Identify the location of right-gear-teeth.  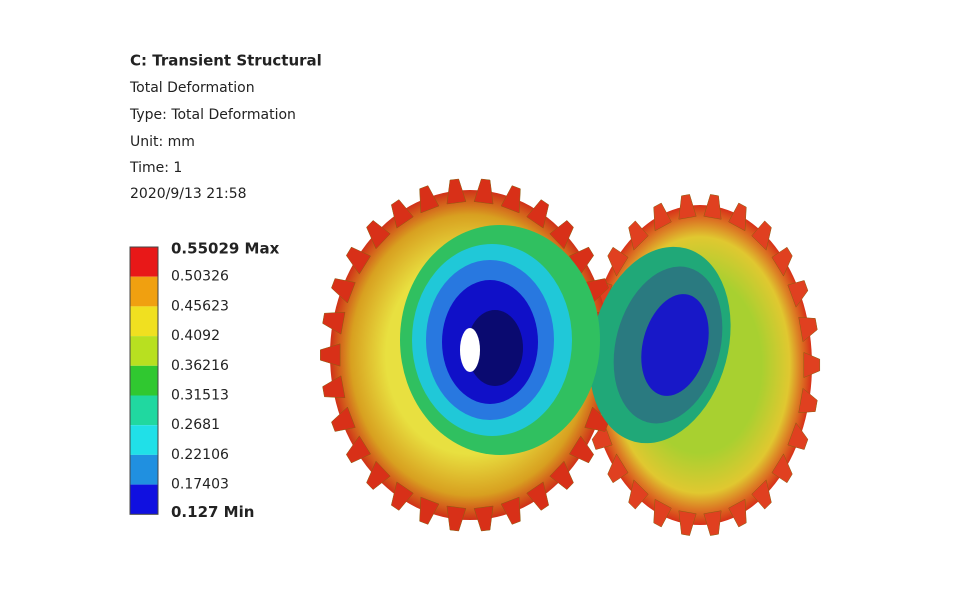
(700, 365).